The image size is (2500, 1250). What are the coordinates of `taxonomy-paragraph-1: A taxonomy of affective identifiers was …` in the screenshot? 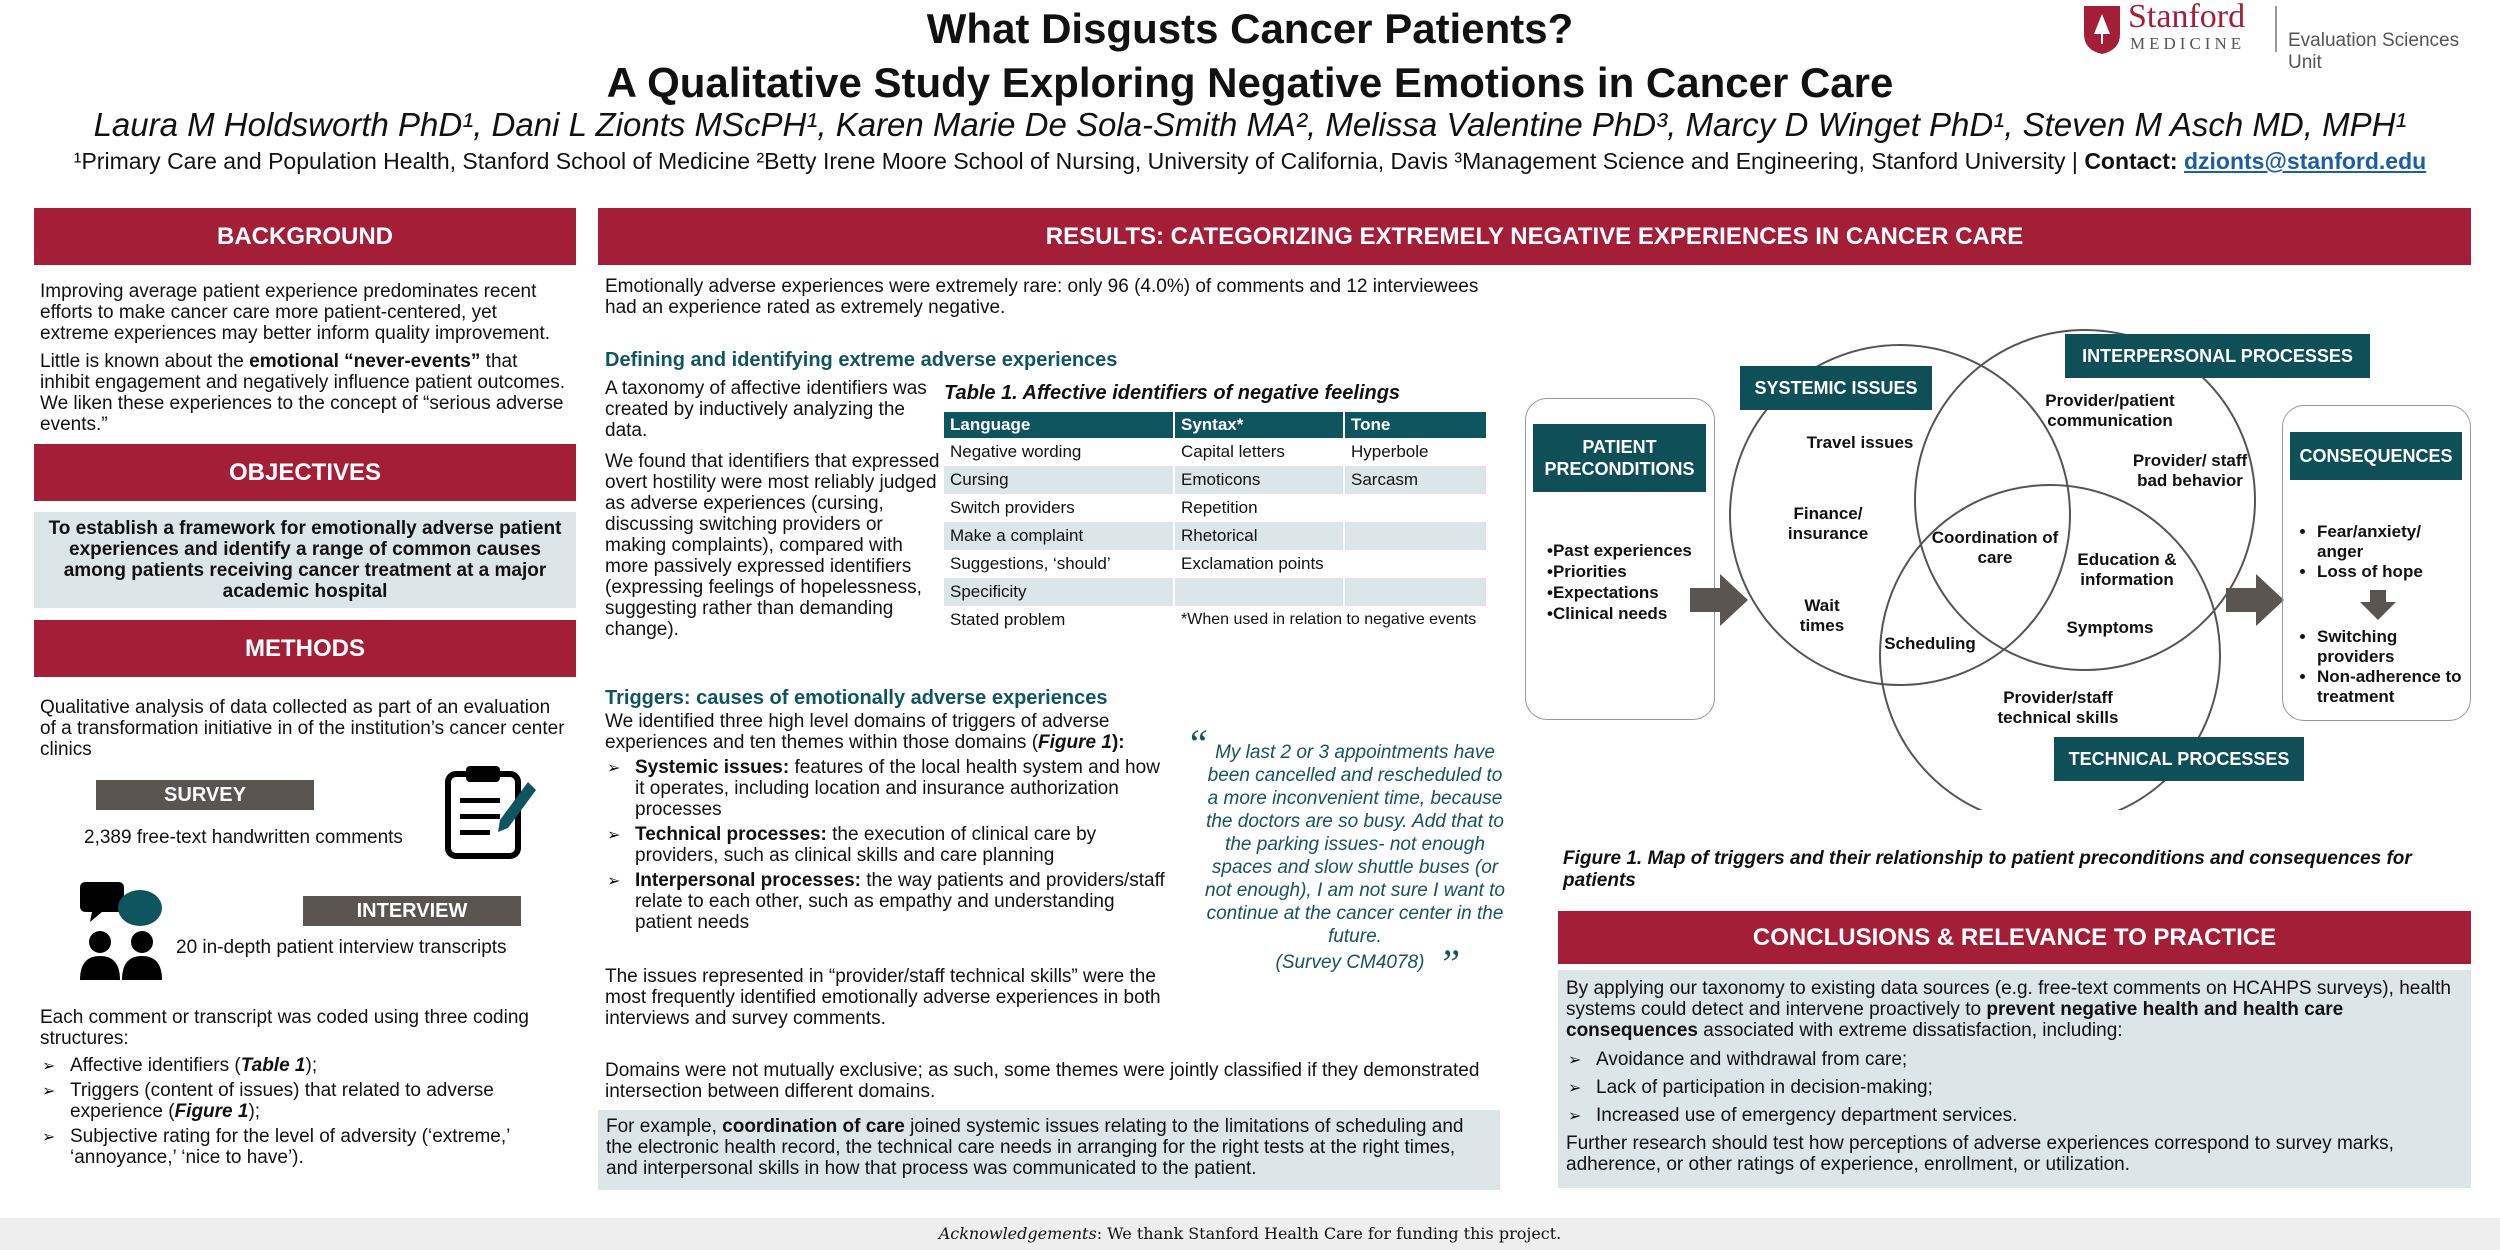 It's located at (766, 409).